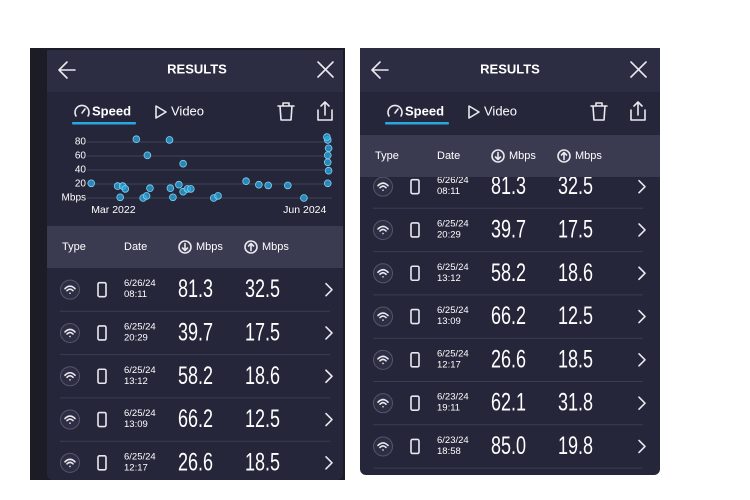 This screenshot has height=500, width=750. What do you see at coordinates (262, 461) in the screenshot?
I see `upload-speed: 18.5` at bounding box center [262, 461].